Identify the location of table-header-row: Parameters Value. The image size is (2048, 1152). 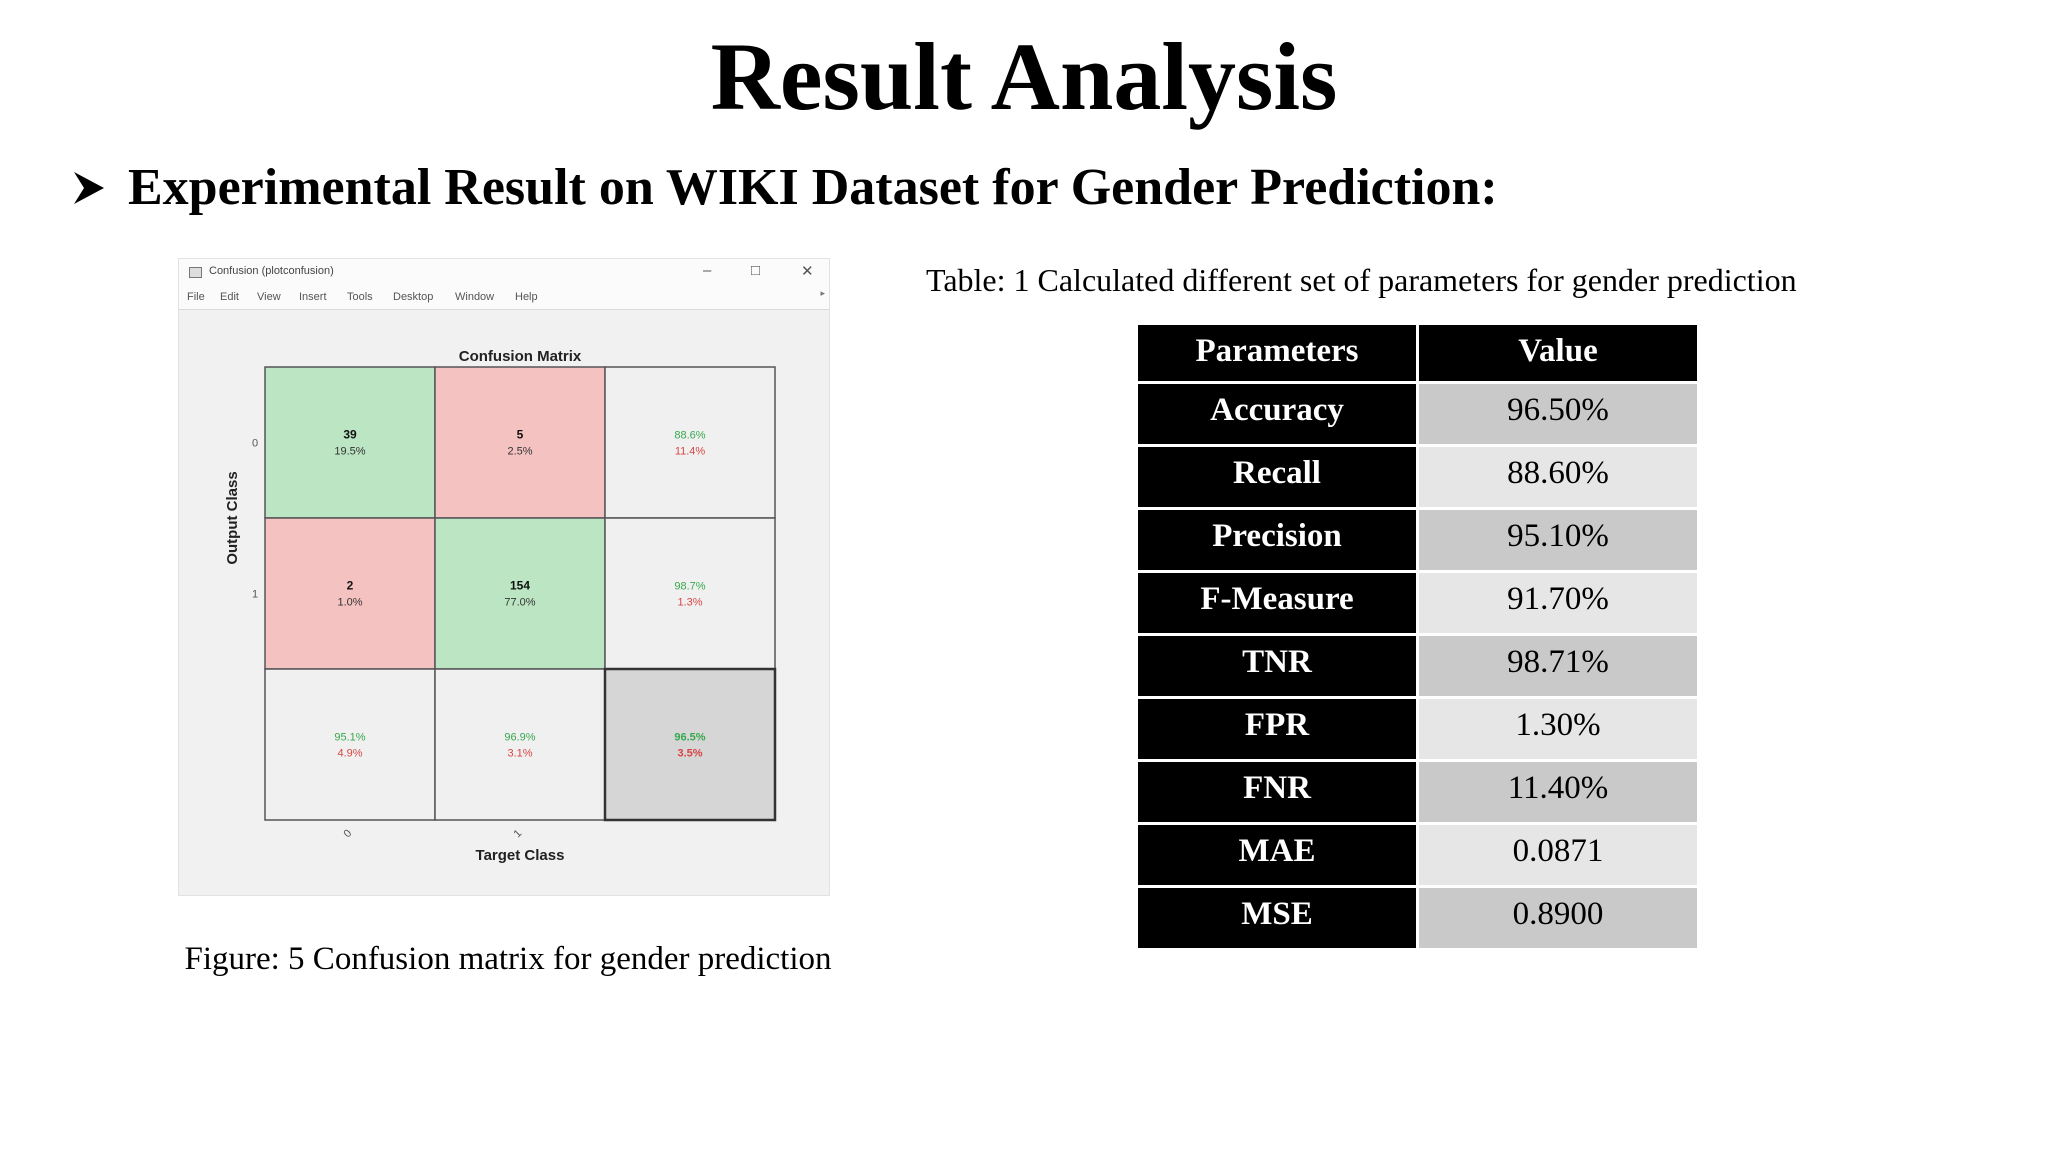
(1417, 353).